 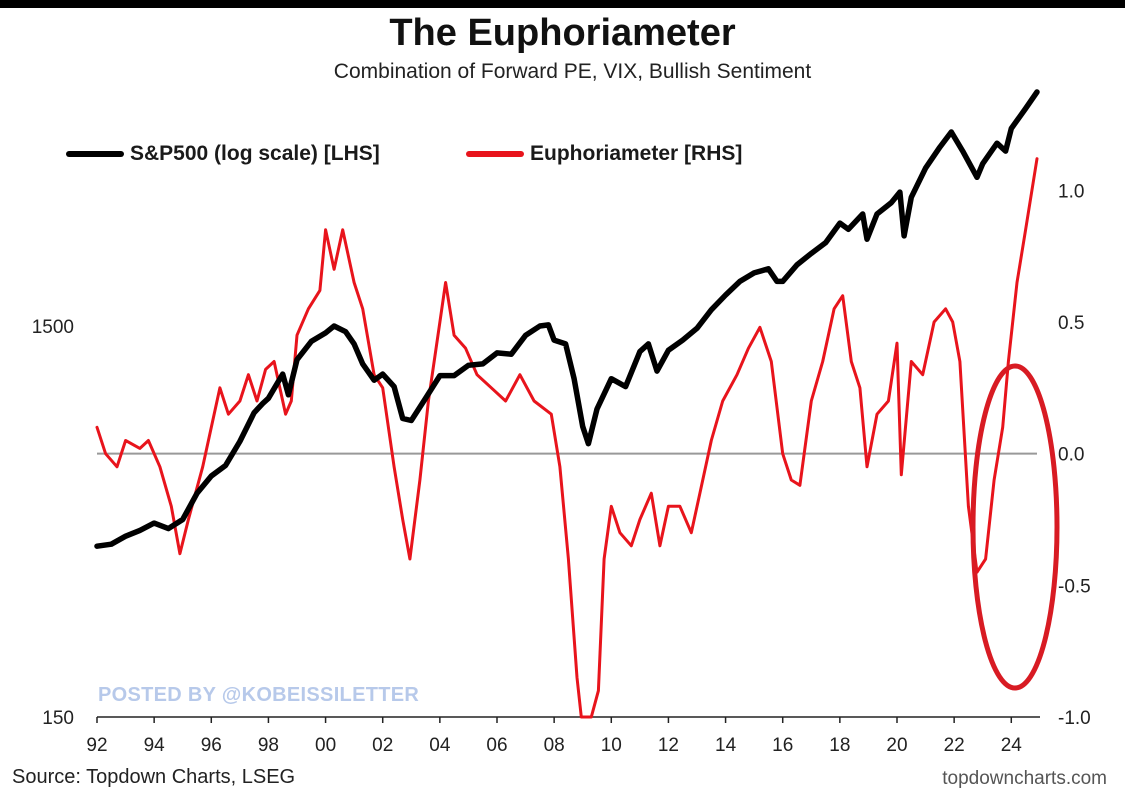 What do you see at coordinates (562, 33) in the screenshot?
I see `chart-title: The Euphoriameter` at bounding box center [562, 33].